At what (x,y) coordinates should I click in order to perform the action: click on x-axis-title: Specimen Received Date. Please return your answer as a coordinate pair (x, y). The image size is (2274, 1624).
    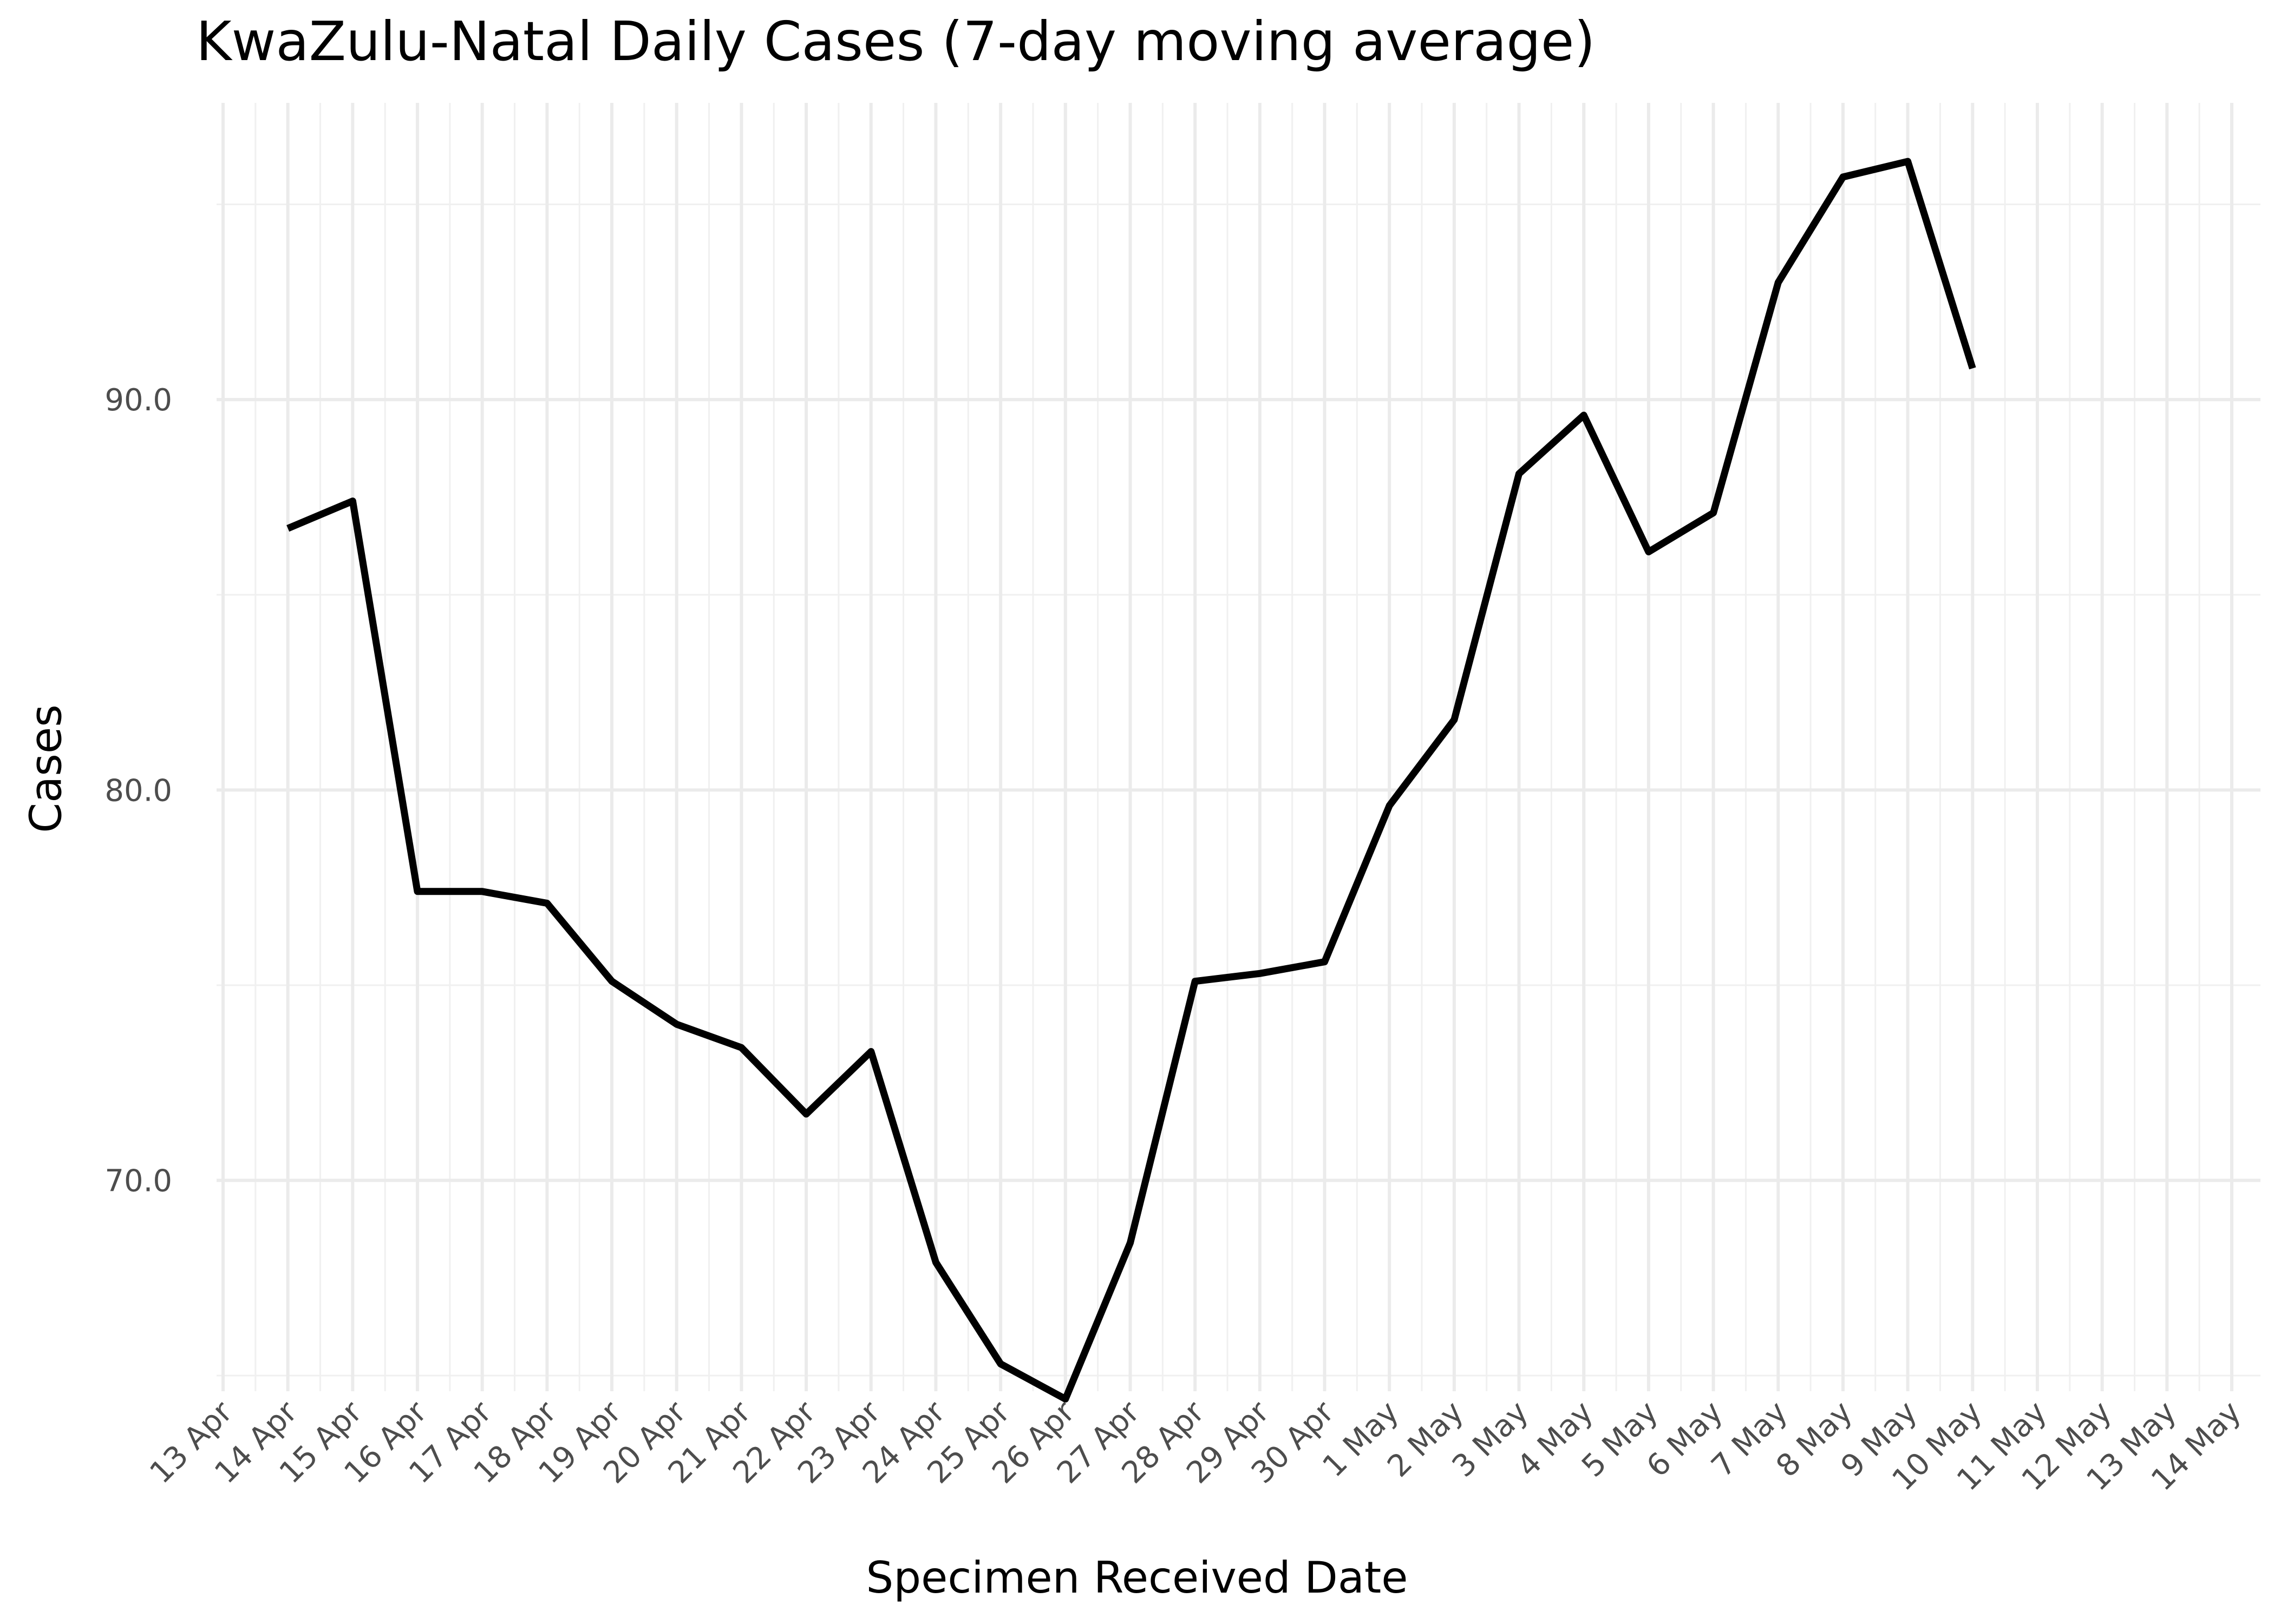
    Looking at the image, I should click on (1137, 1578).